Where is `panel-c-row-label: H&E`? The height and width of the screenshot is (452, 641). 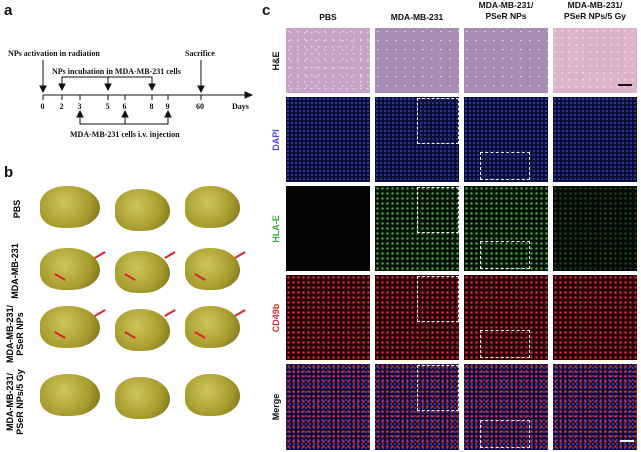
panel-c-row-label: H&E is located at coordinates (276, 61).